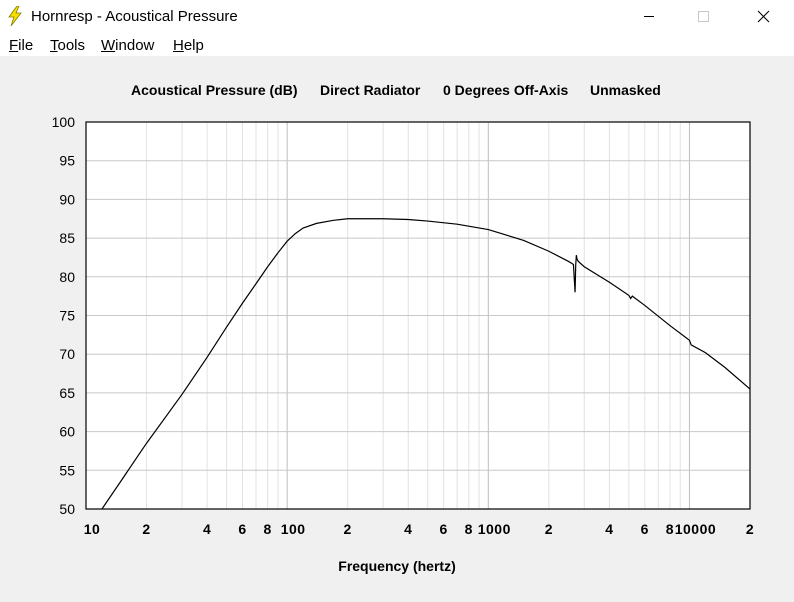 The width and height of the screenshot is (794, 602). Describe the element at coordinates (625, 90) in the screenshot. I see `chart-title-part: Unmasked` at that location.